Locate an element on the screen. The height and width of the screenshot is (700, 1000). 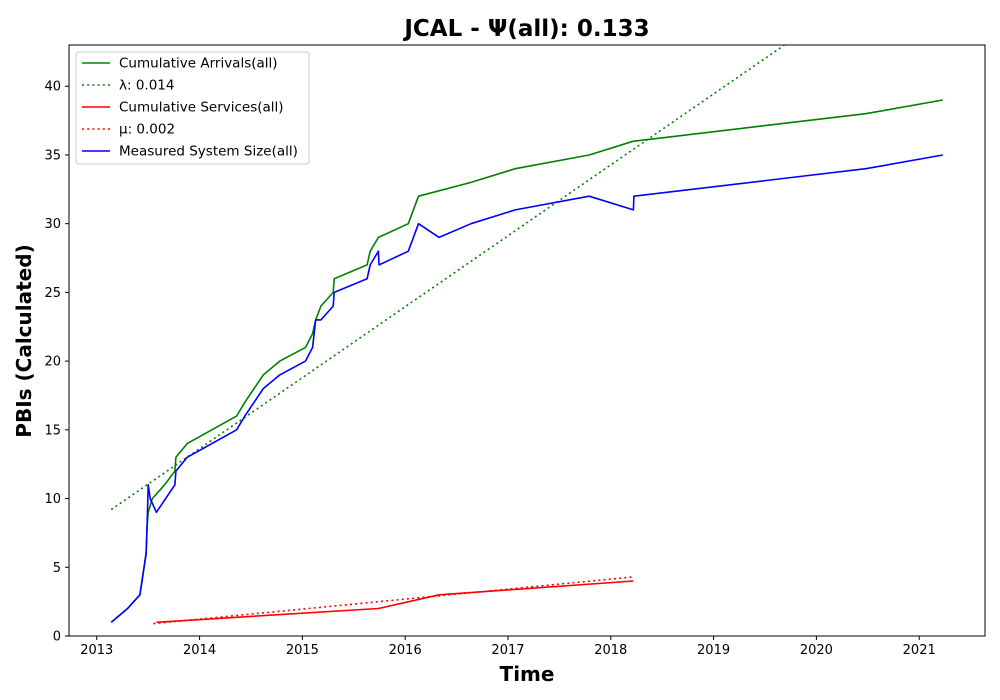
x-tick-label: 2016 is located at coordinates (405, 650).